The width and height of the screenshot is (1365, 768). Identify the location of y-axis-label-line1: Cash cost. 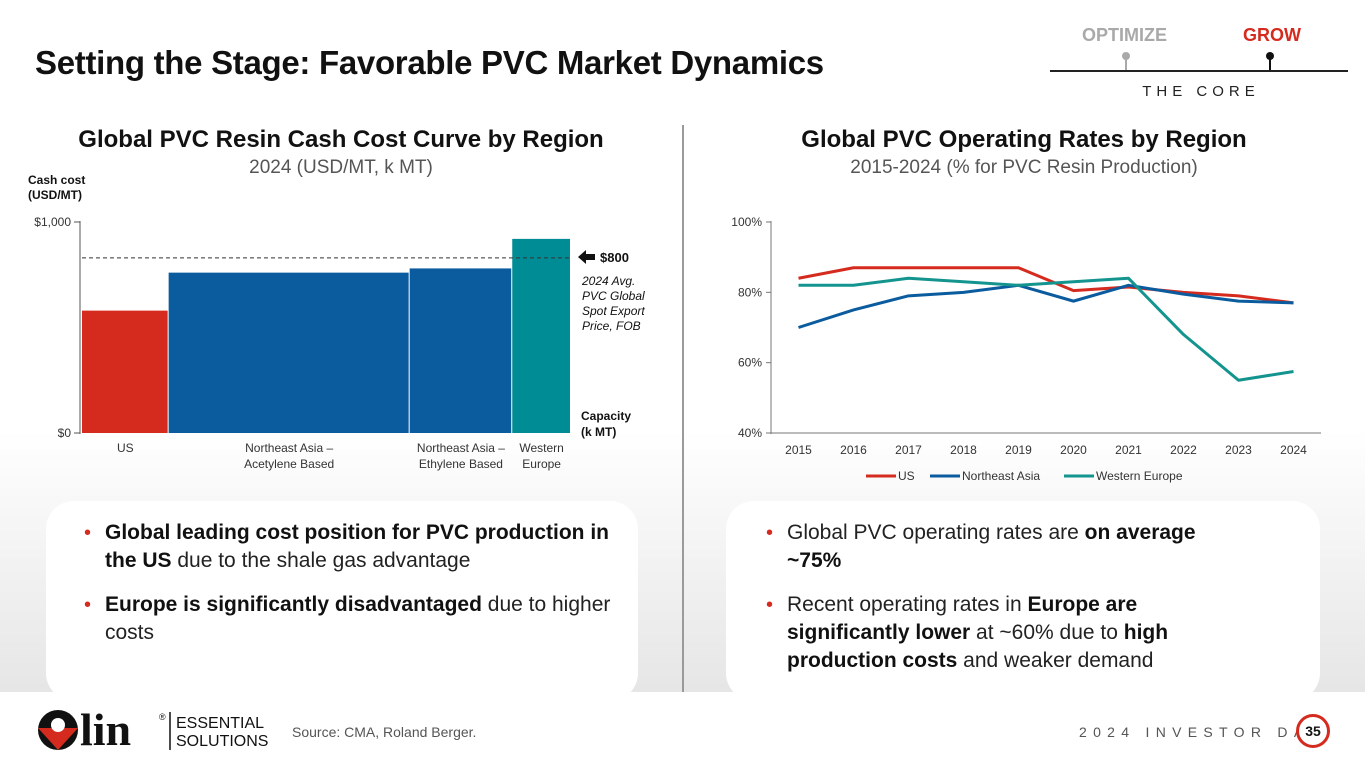
(56, 180).